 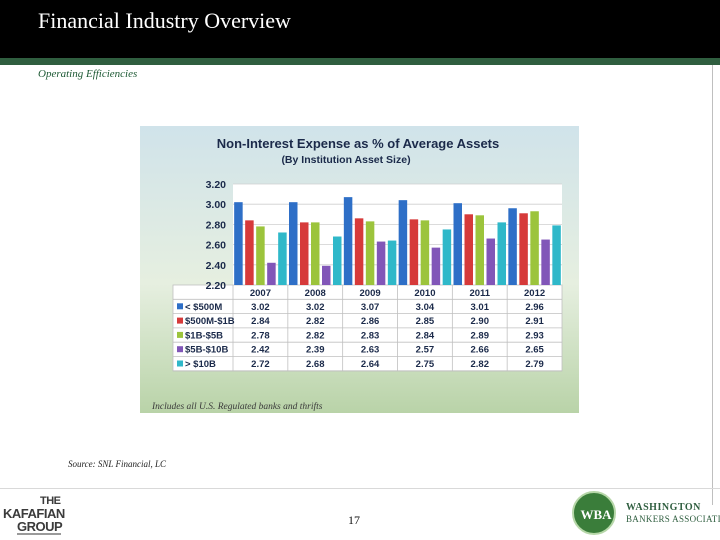 I want to click on category-label: 2007, so click(x=260, y=293).